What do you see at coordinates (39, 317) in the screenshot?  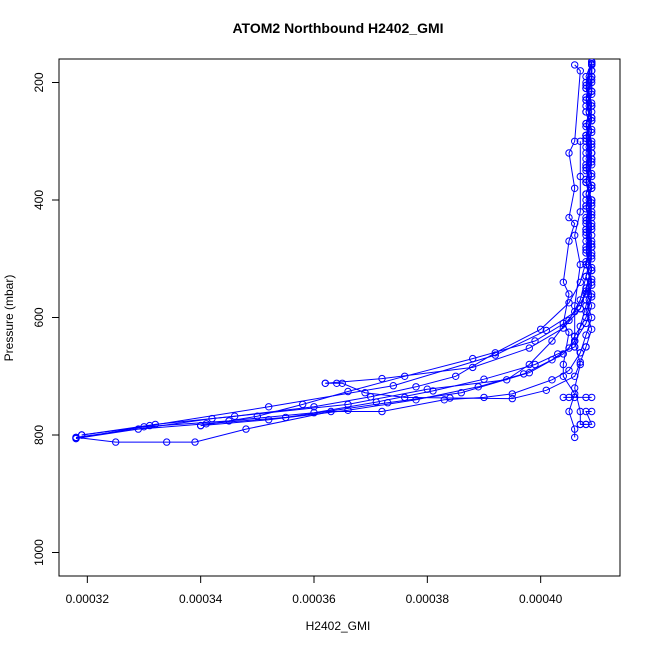 I see `y-tick-label: 600` at bounding box center [39, 317].